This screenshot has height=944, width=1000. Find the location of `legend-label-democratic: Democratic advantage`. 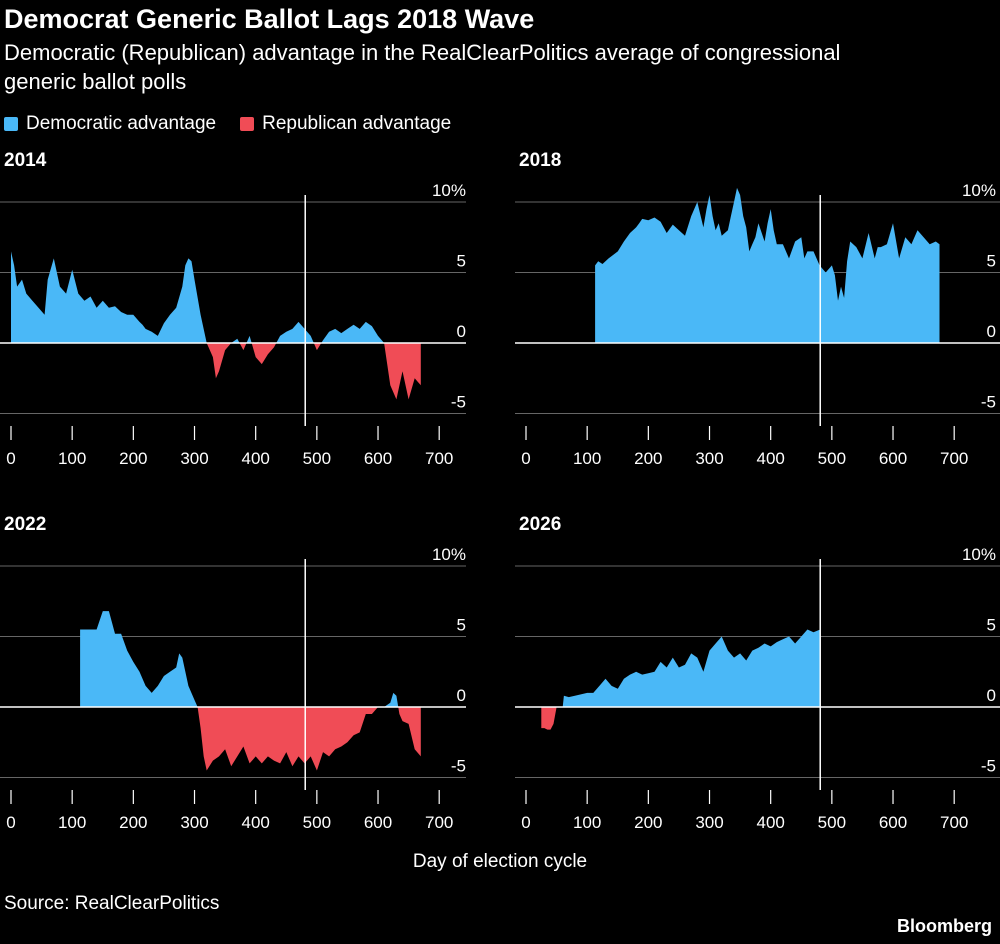

legend-label-democratic: Democratic advantage is located at coordinates (121, 123).